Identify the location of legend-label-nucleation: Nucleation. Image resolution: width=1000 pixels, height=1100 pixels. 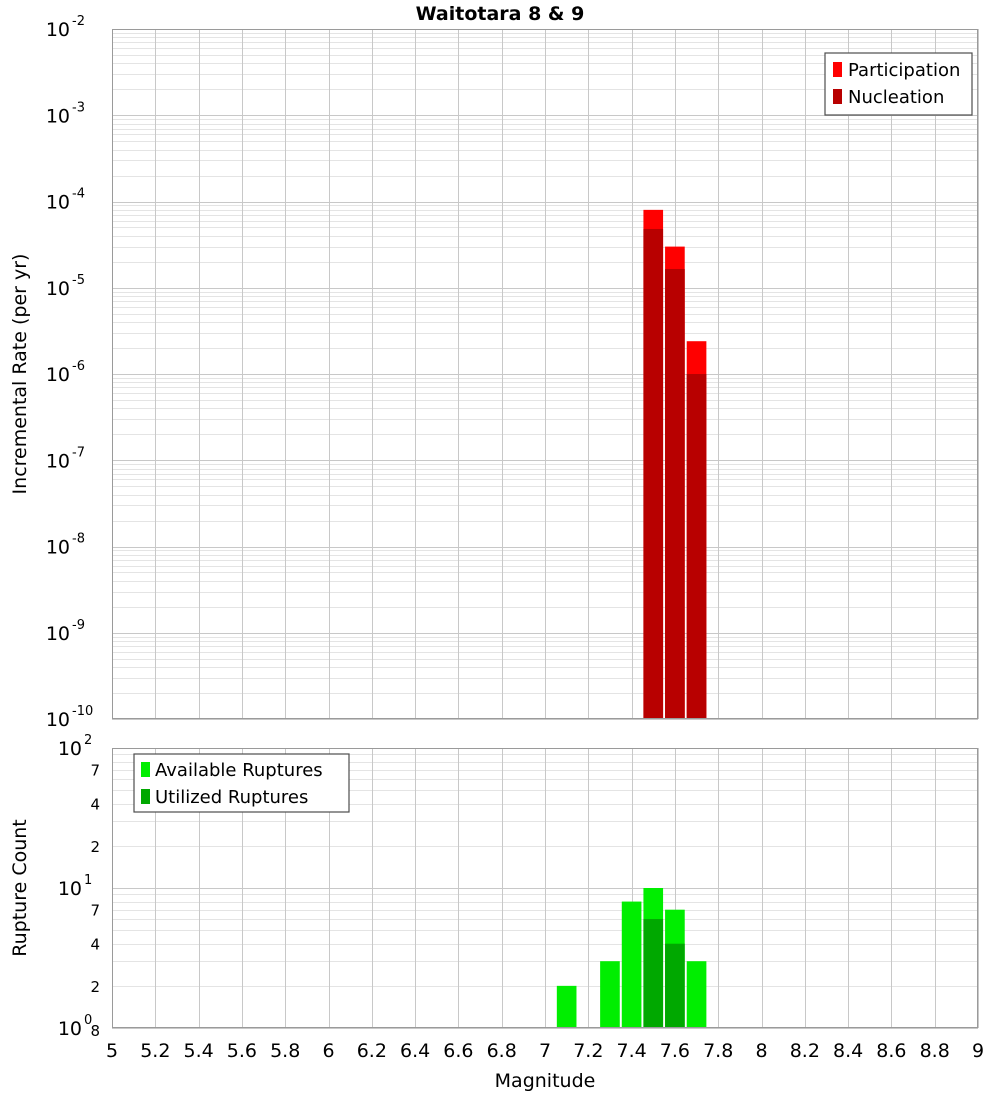
(896, 97).